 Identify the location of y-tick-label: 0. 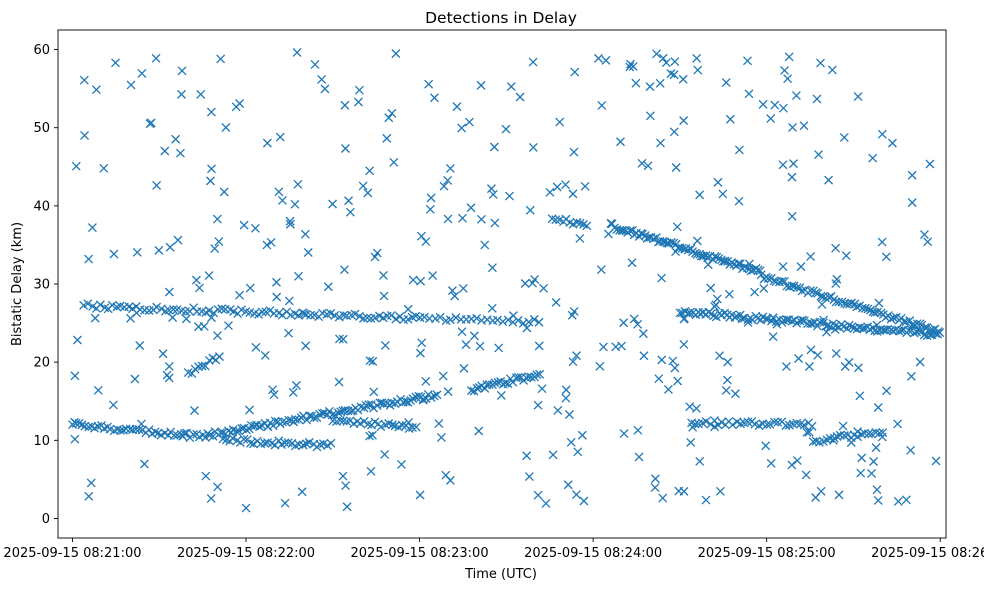
(46, 519).